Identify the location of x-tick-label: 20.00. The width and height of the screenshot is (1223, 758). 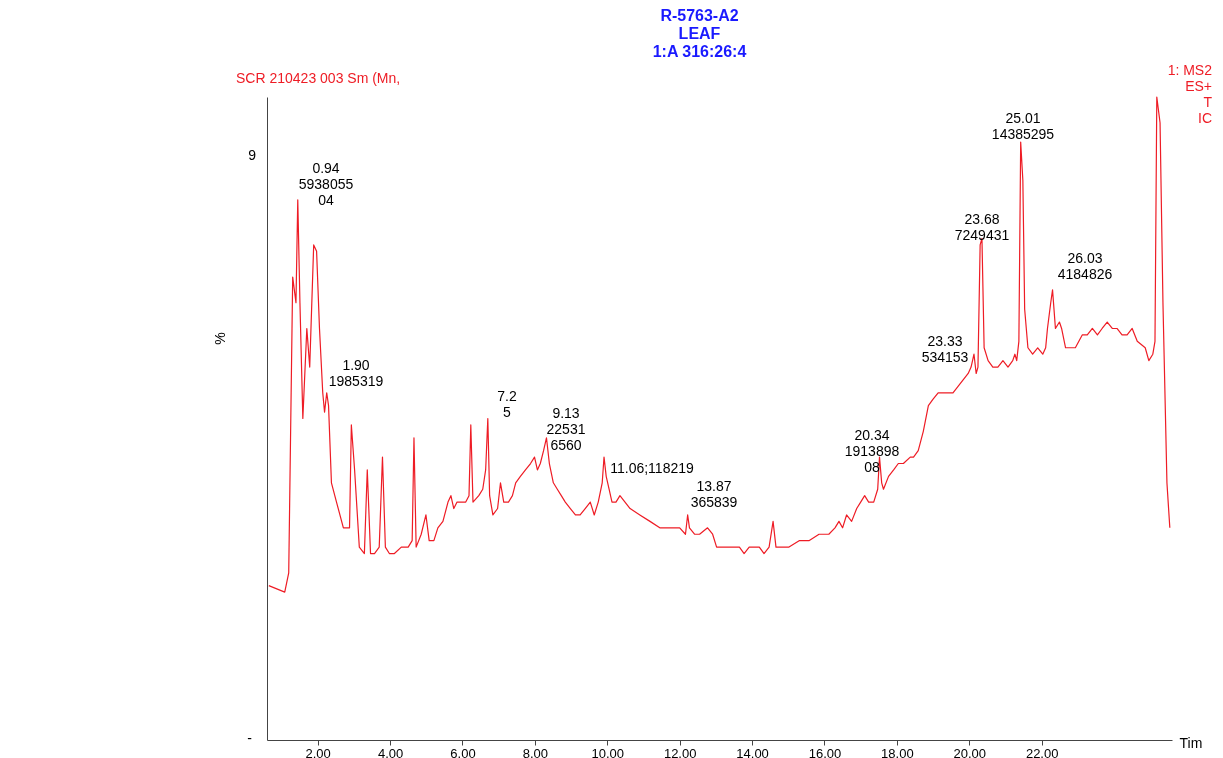
(970, 751).